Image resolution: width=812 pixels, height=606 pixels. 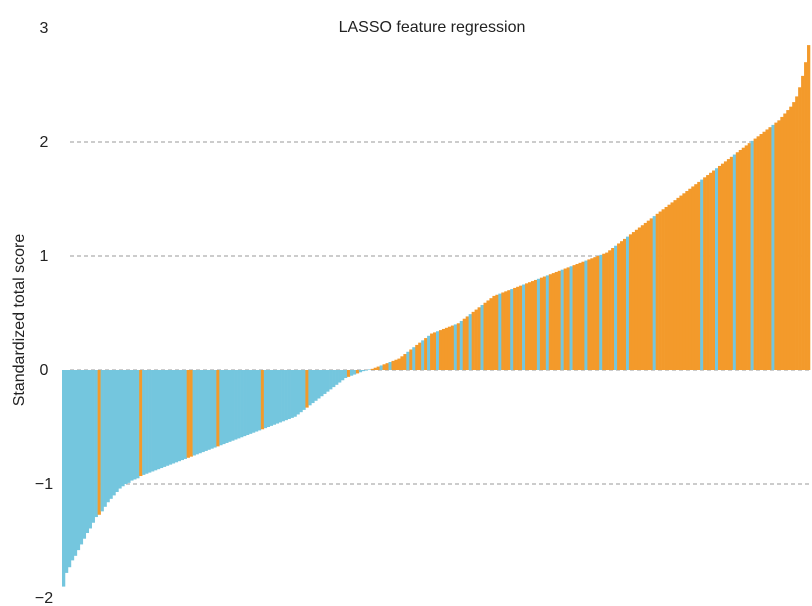 What do you see at coordinates (44, 256) in the screenshot?
I see `y-tick-label: 1` at bounding box center [44, 256].